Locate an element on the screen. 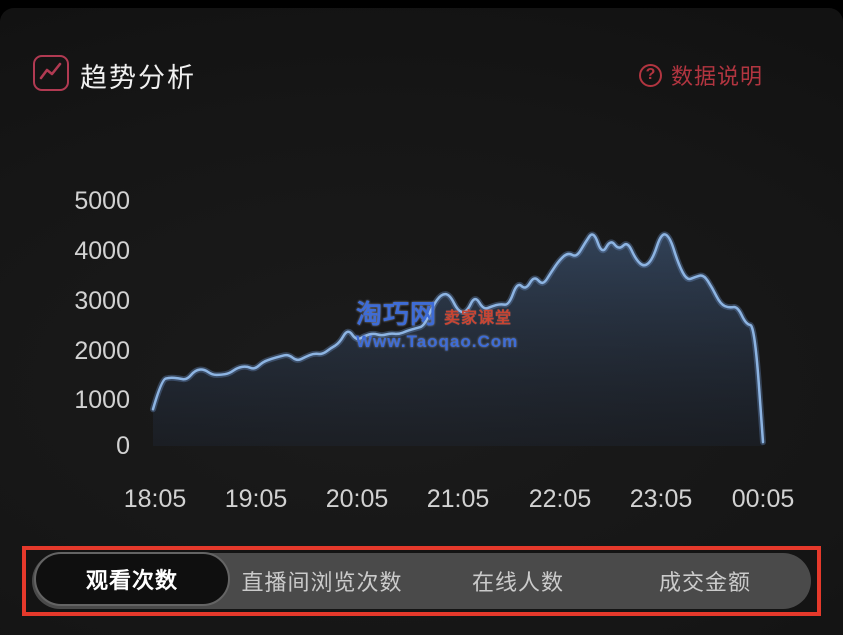 The height and width of the screenshot is (635, 843). x-tick-1805: 18:05 is located at coordinates (155, 499).